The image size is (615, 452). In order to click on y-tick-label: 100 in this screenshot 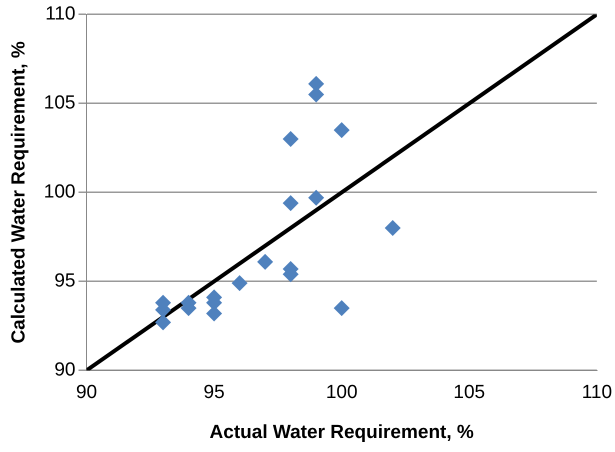, I will do `click(60, 192)`.